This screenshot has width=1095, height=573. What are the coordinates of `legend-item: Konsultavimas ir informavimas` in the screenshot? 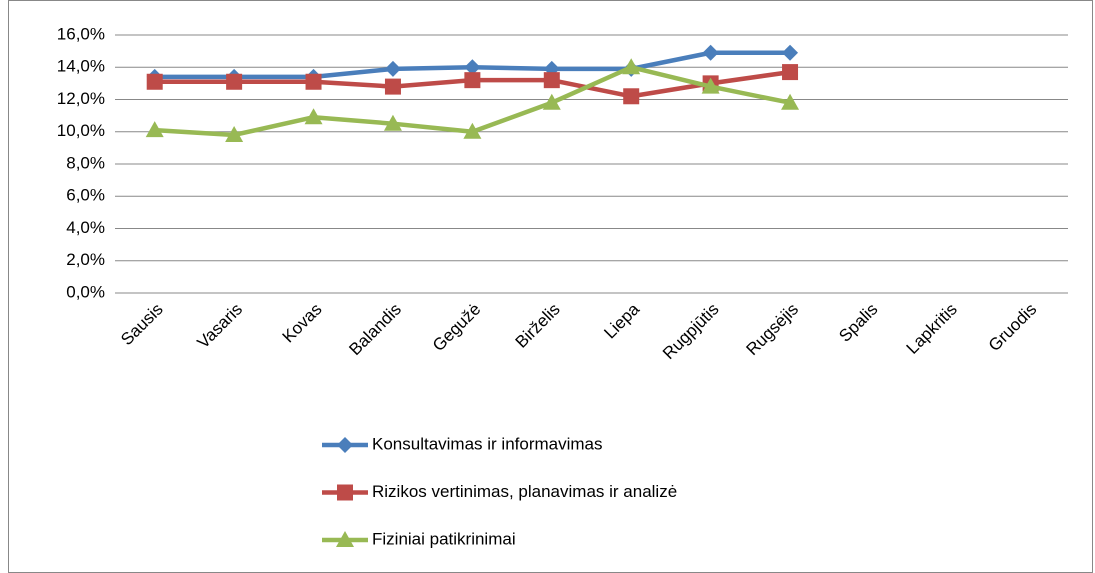 It's located at (462, 443).